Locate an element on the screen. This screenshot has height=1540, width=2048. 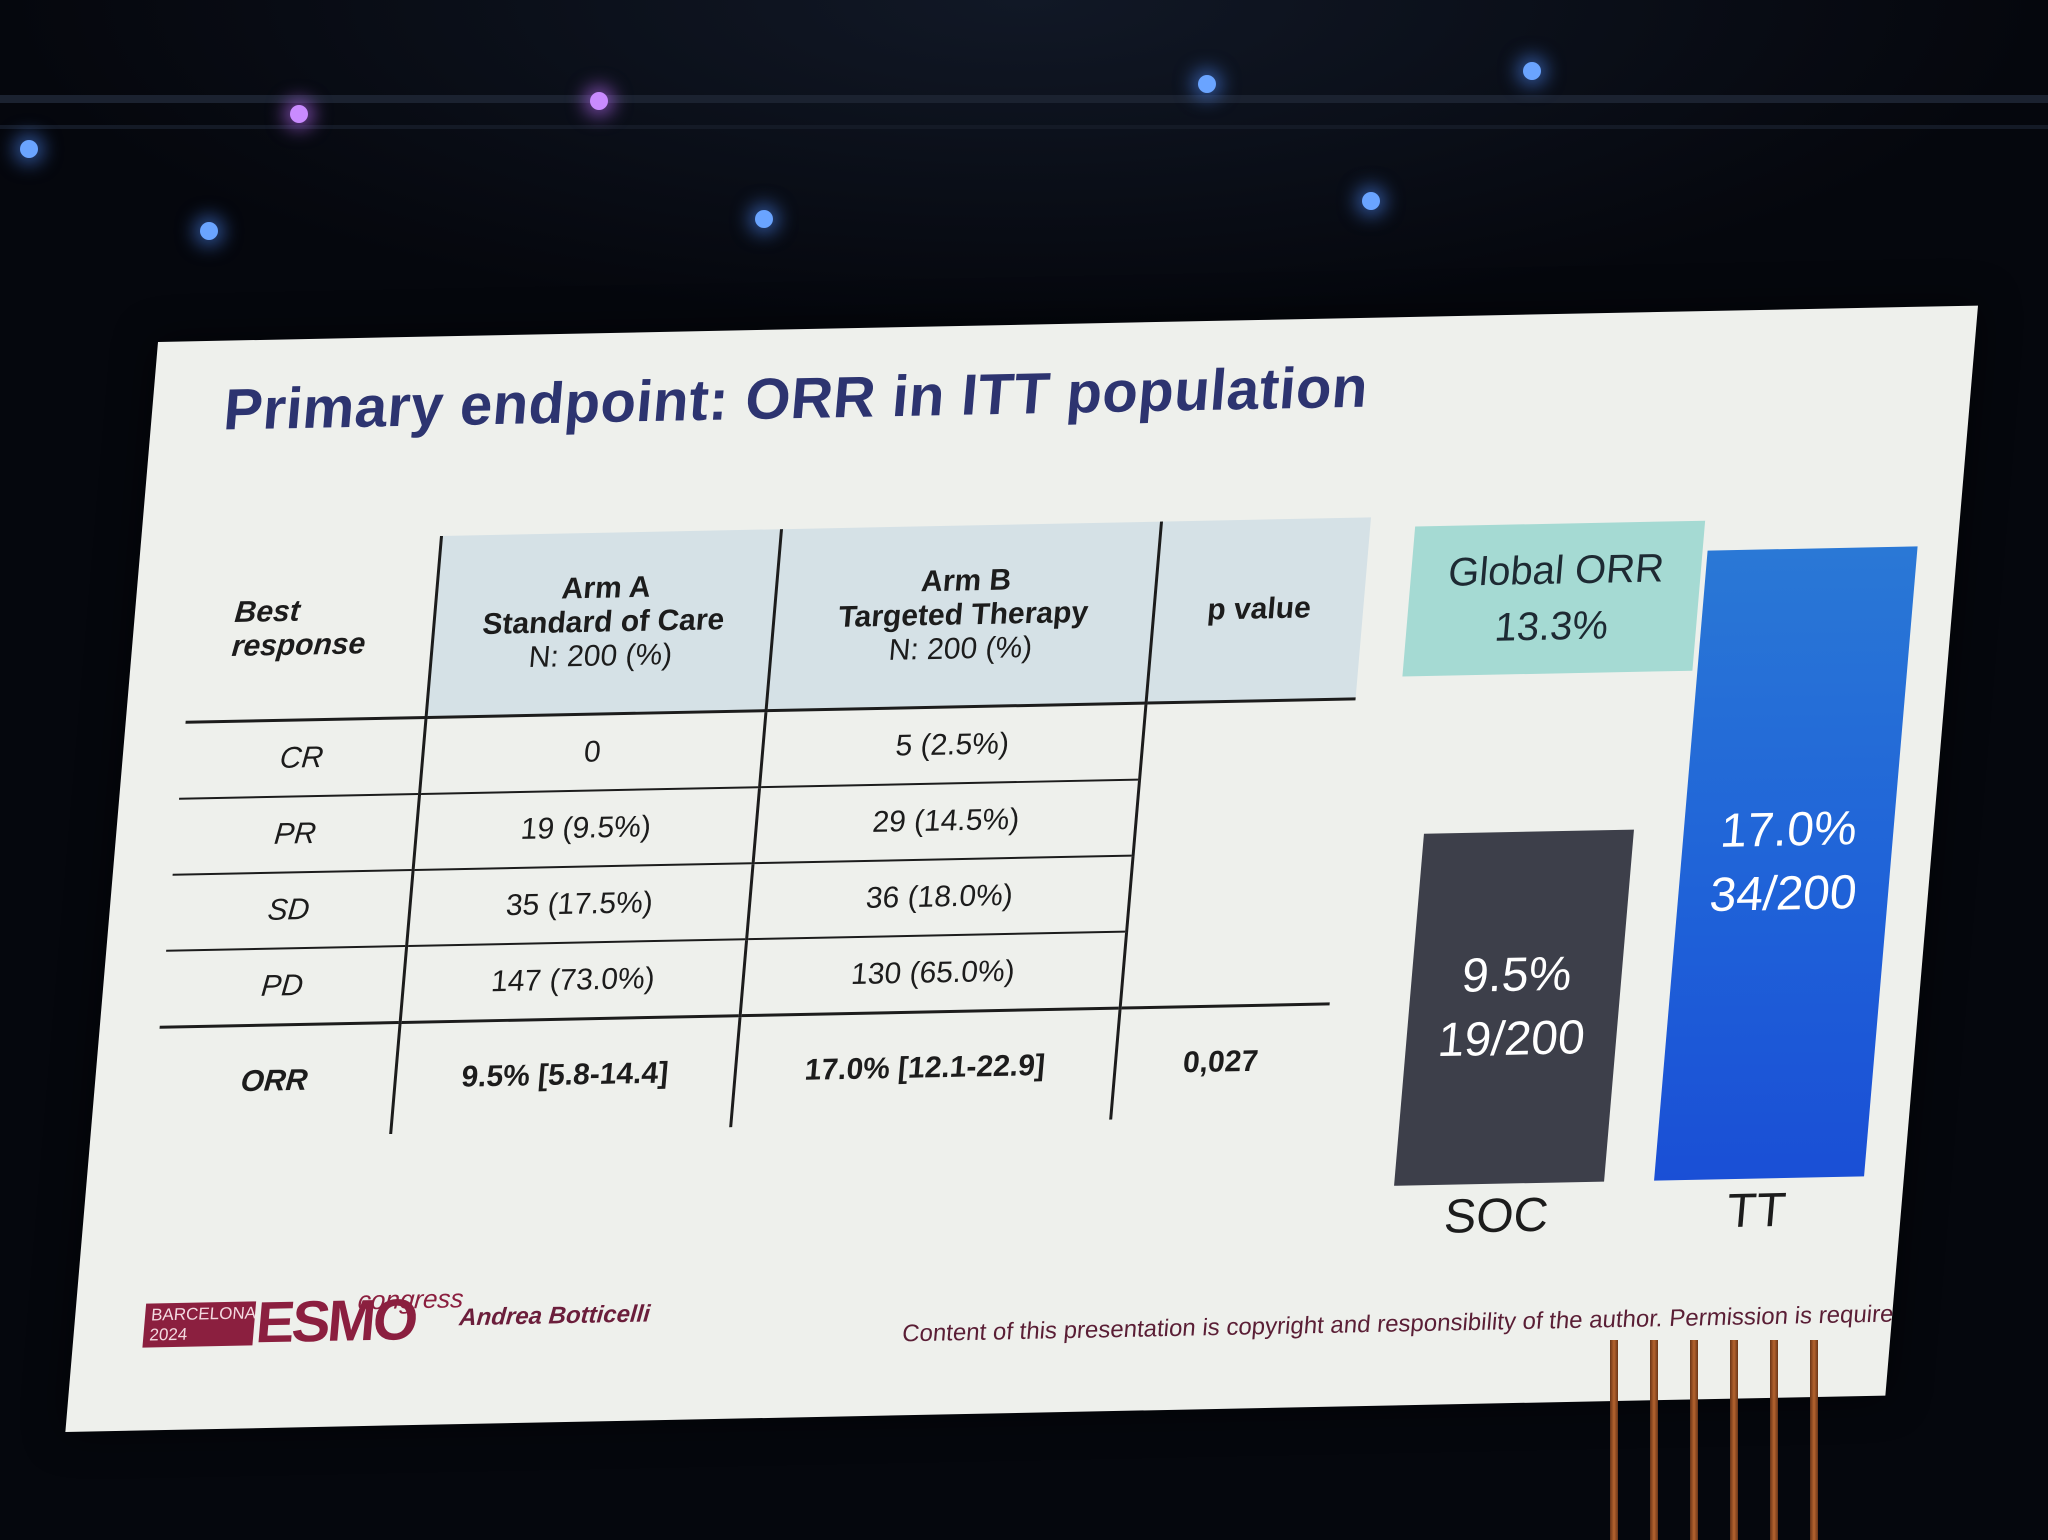
lighting-truss is located at coordinates (1024, 99).